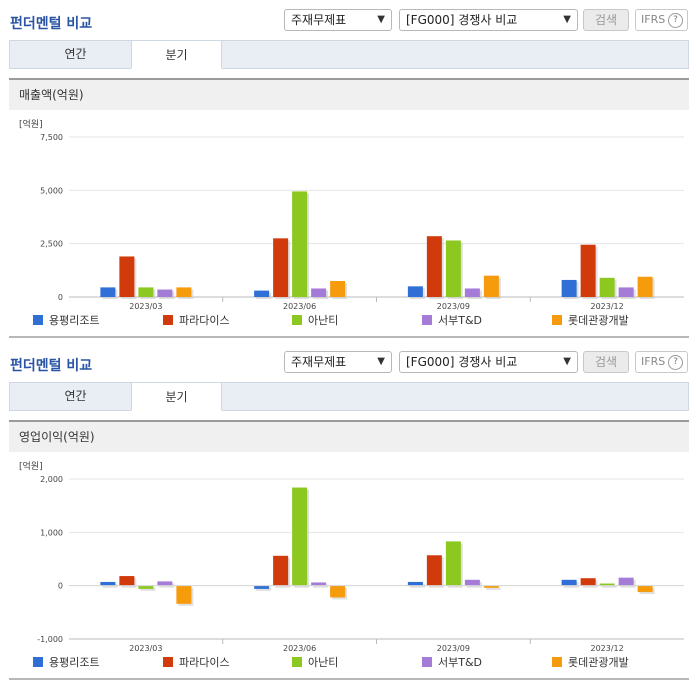  What do you see at coordinates (675, 20) in the screenshot?
I see `help-icon: ?` at bounding box center [675, 20].